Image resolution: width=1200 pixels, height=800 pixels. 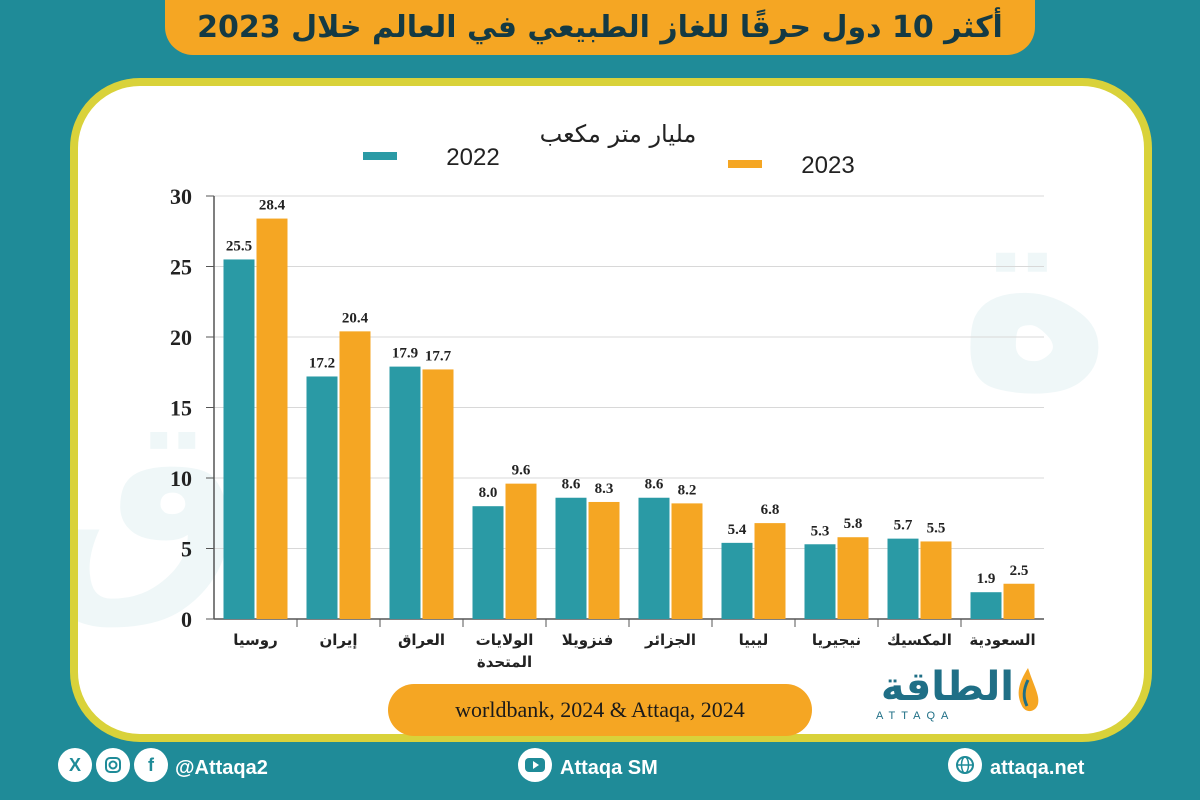 I want to click on data-label: 17.7, so click(x=438, y=356).